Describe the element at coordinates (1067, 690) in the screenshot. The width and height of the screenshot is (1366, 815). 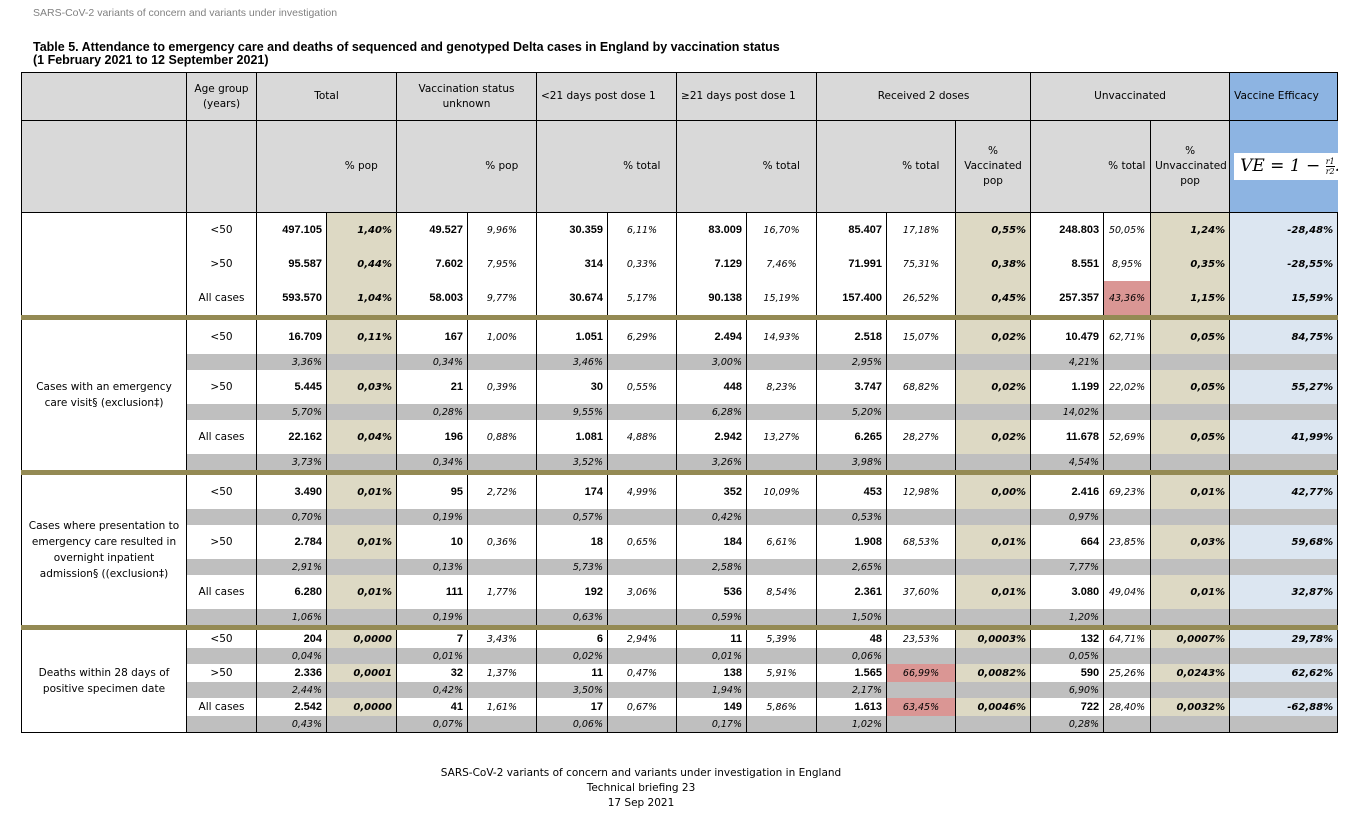
I see `share-unvac: 6,90%` at that location.